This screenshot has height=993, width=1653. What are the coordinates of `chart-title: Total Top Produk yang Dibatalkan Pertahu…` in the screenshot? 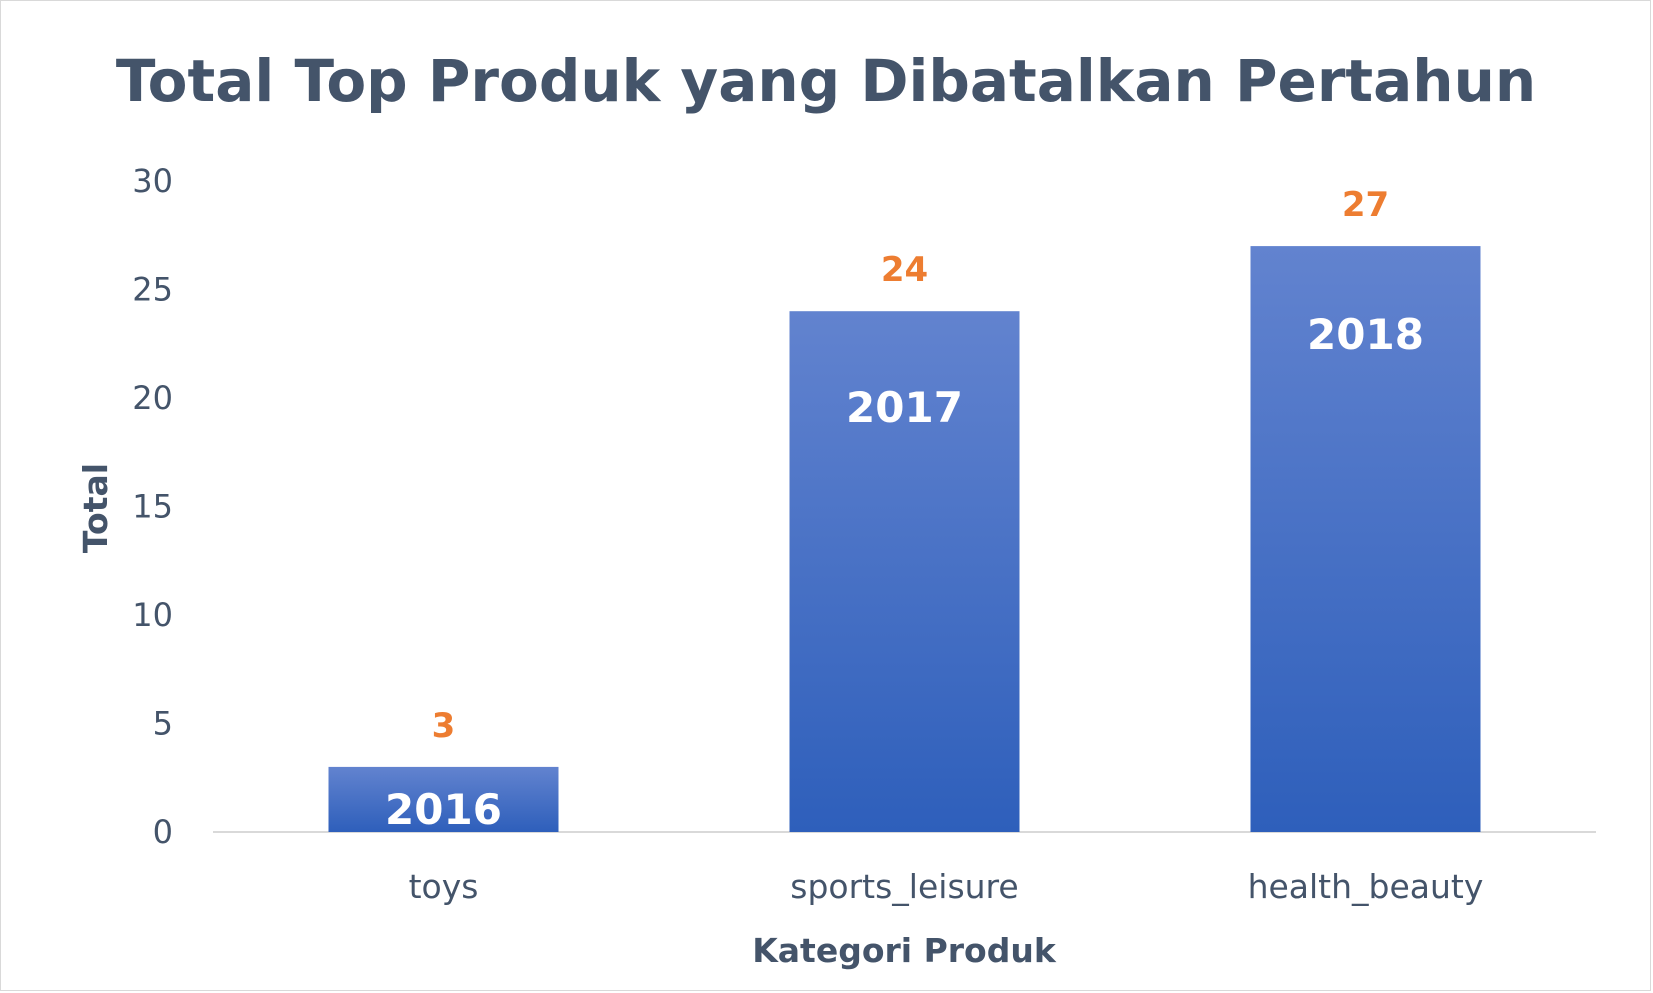 It's located at (826, 81).